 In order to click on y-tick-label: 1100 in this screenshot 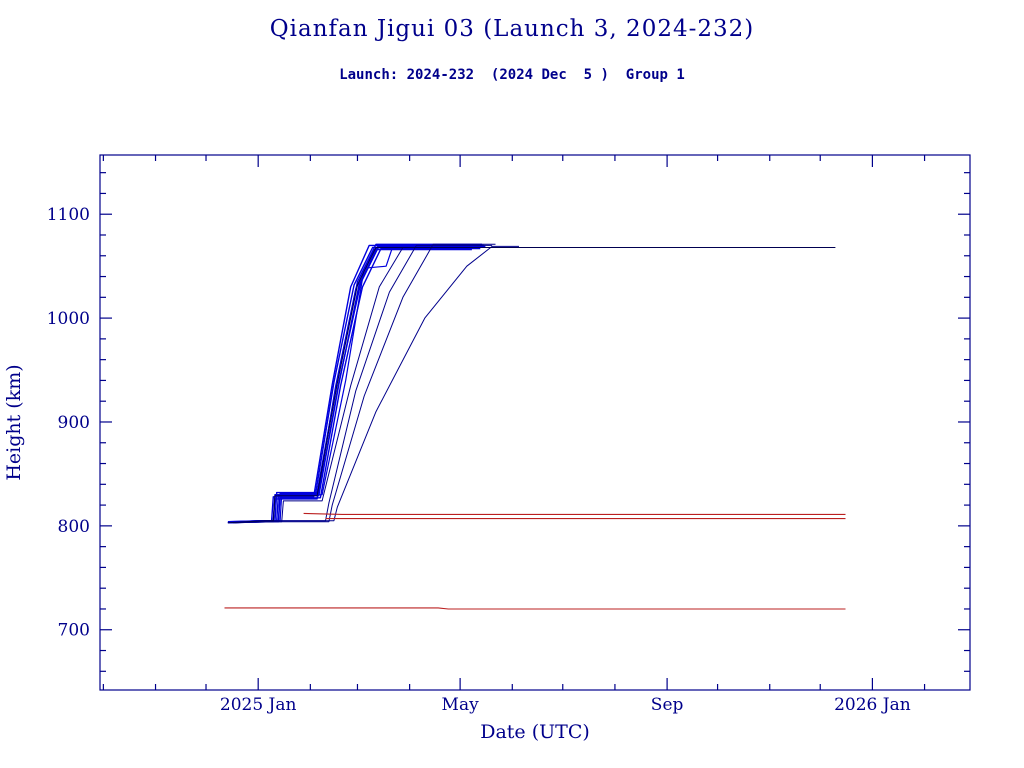, I will do `click(68, 215)`.